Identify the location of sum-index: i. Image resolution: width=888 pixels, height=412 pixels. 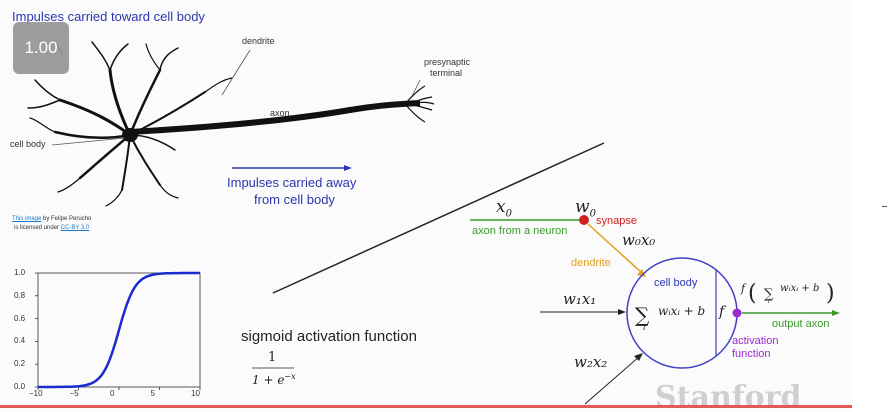
(644, 327).